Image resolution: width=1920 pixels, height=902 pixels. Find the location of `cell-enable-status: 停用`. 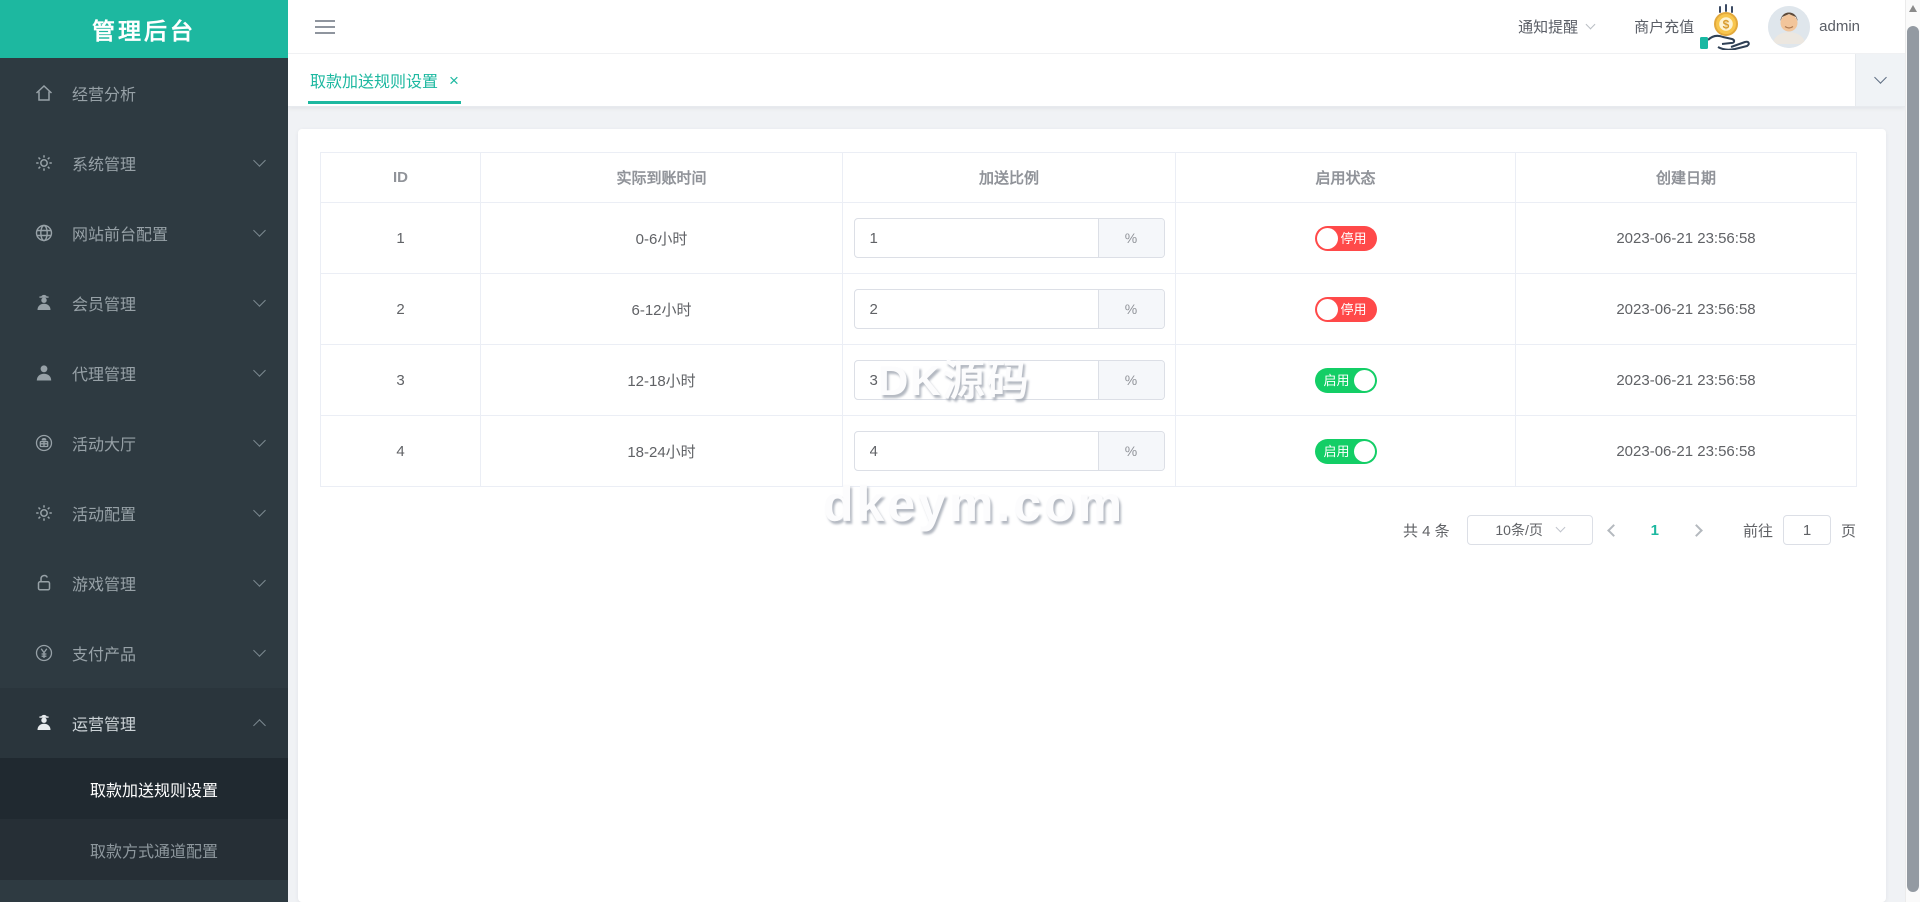

cell-enable-status: 停用 is located at coordinates (1345, 238).